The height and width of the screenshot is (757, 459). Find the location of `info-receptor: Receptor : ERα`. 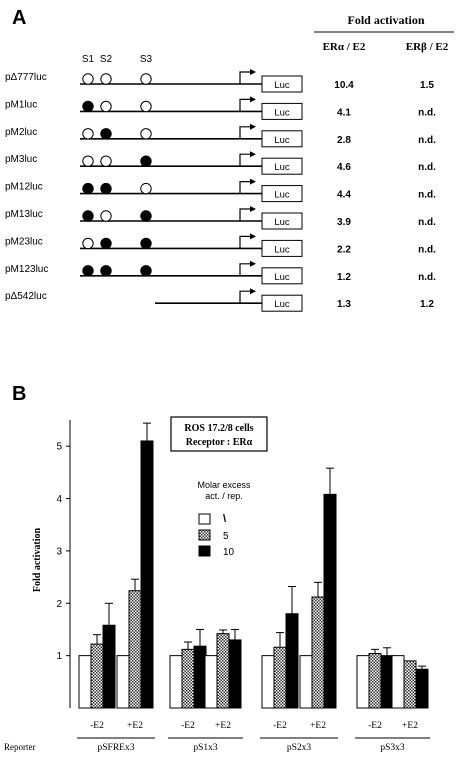

info-receptor: Receptor : ERα is located at coordinates (219, 442).